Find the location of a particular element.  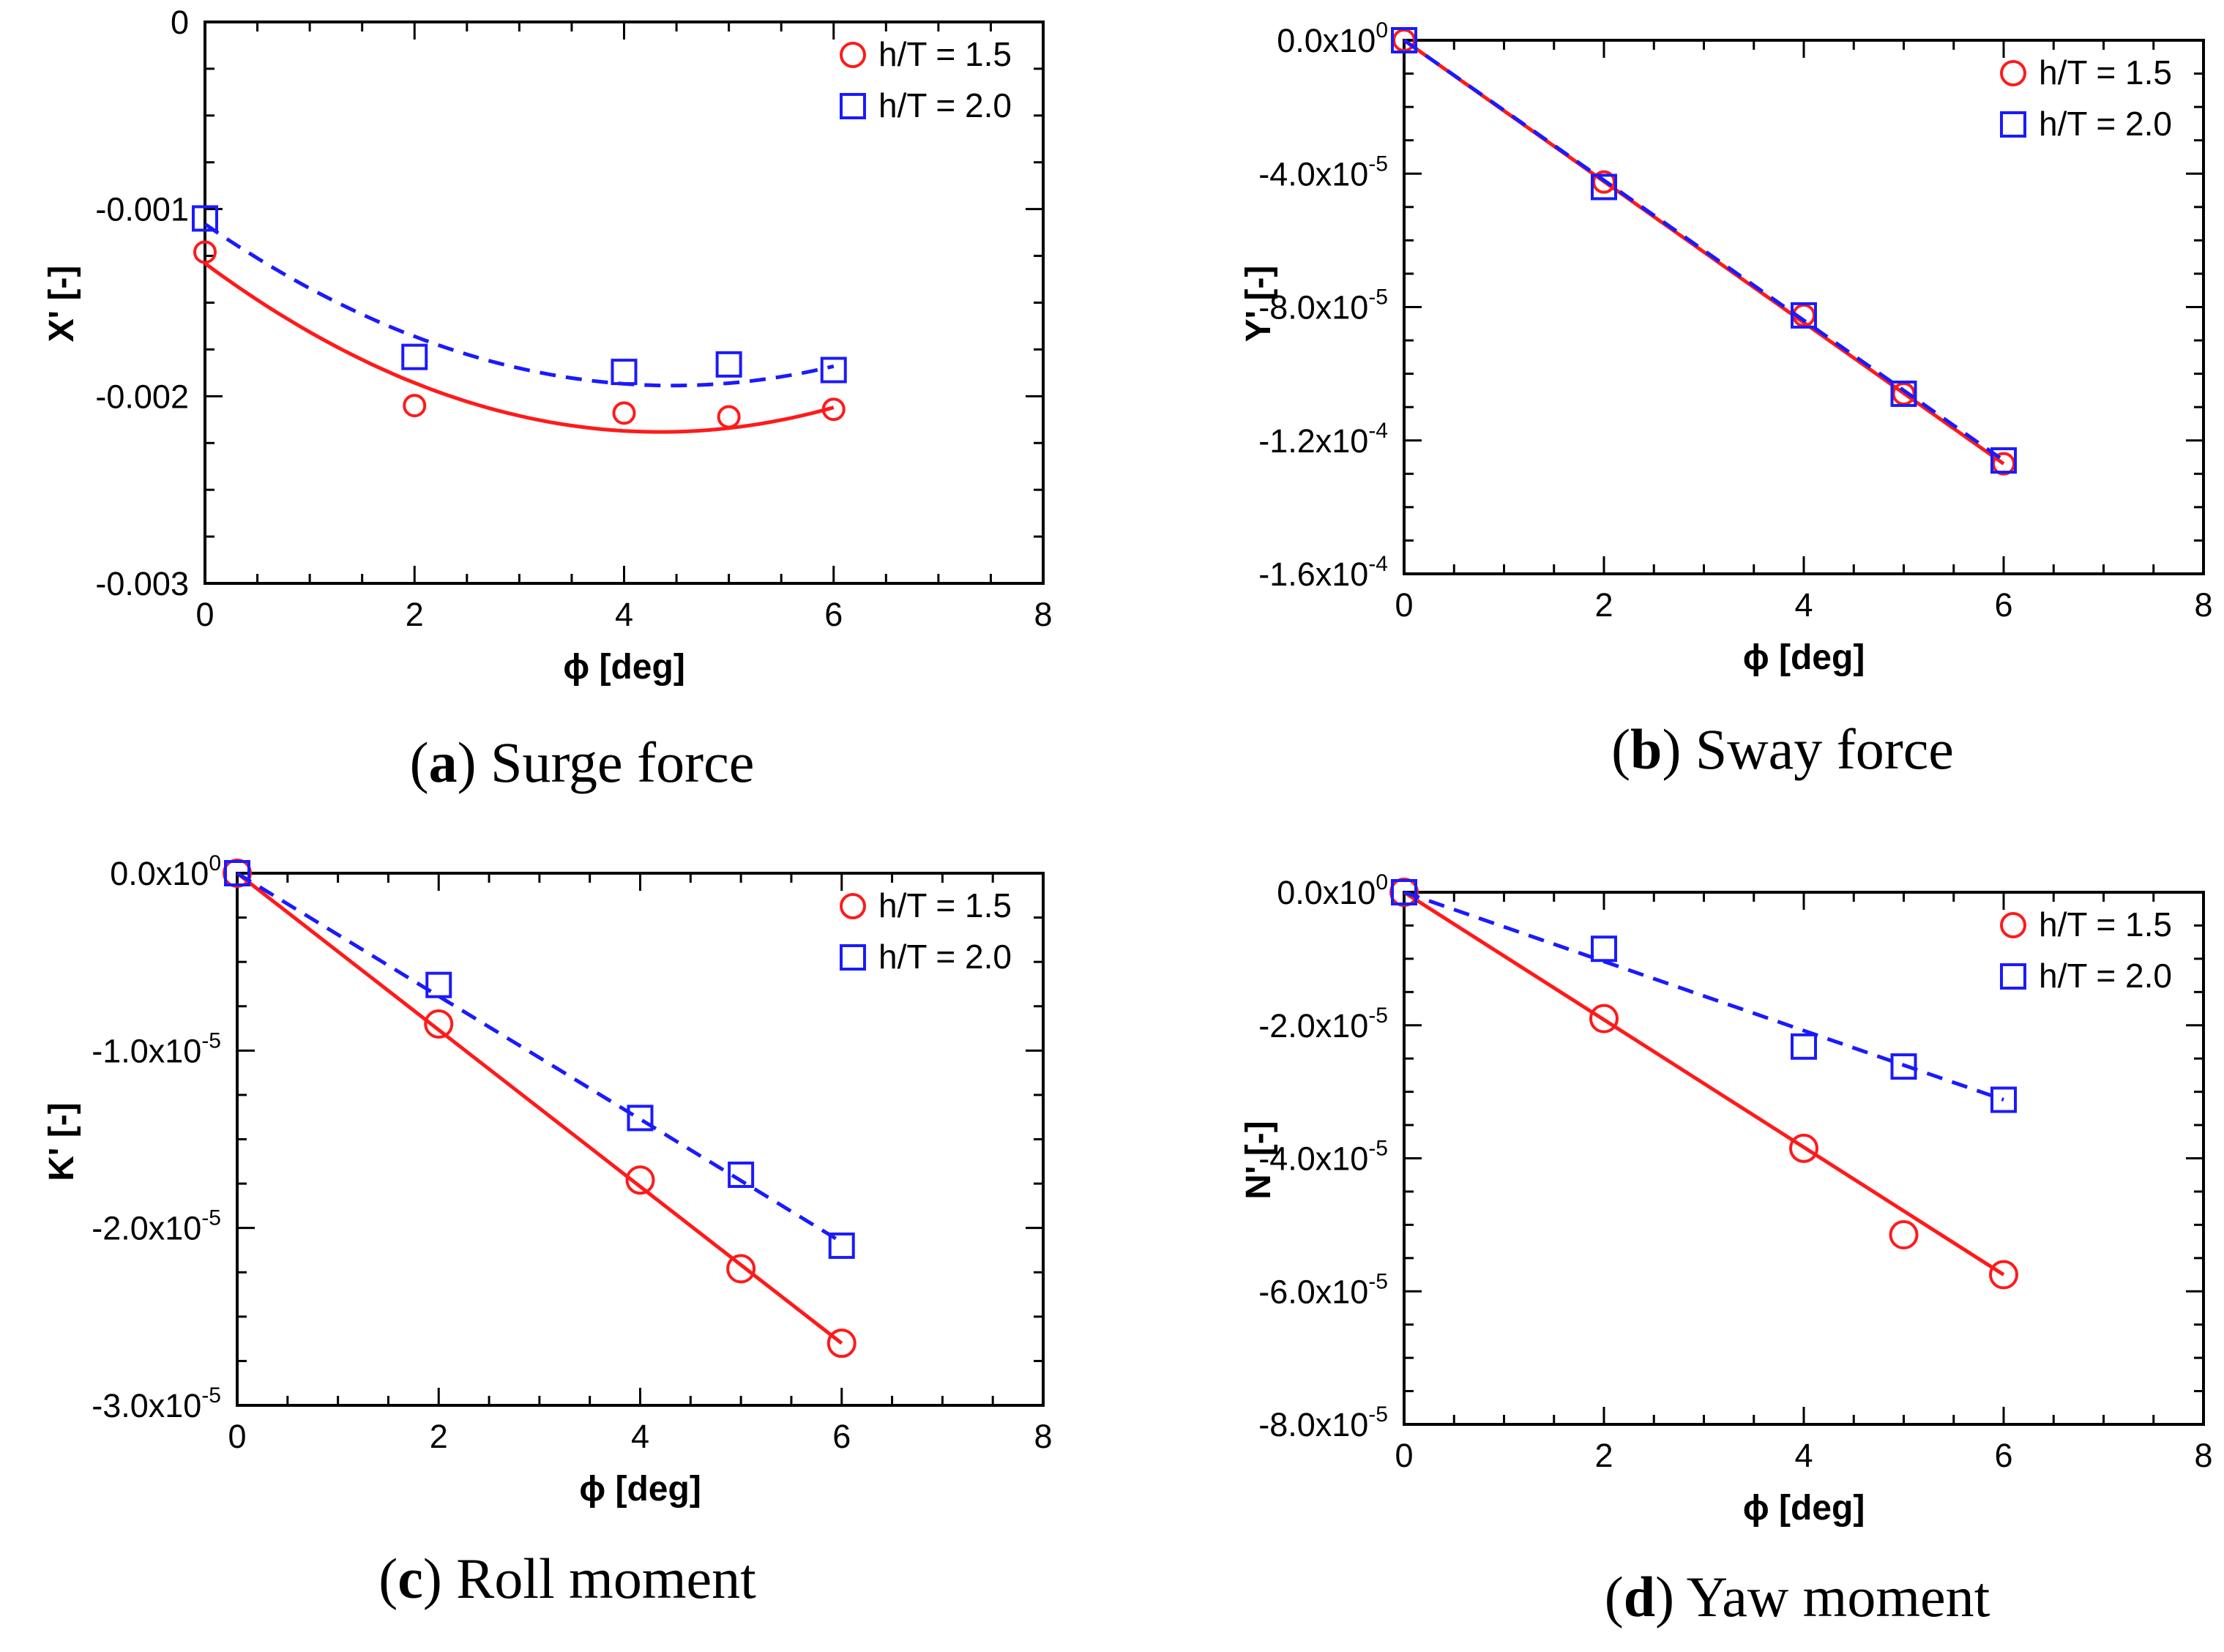

y-tick-label: -1.2x10⁻⁴ is located at coordinates (1323, 440).